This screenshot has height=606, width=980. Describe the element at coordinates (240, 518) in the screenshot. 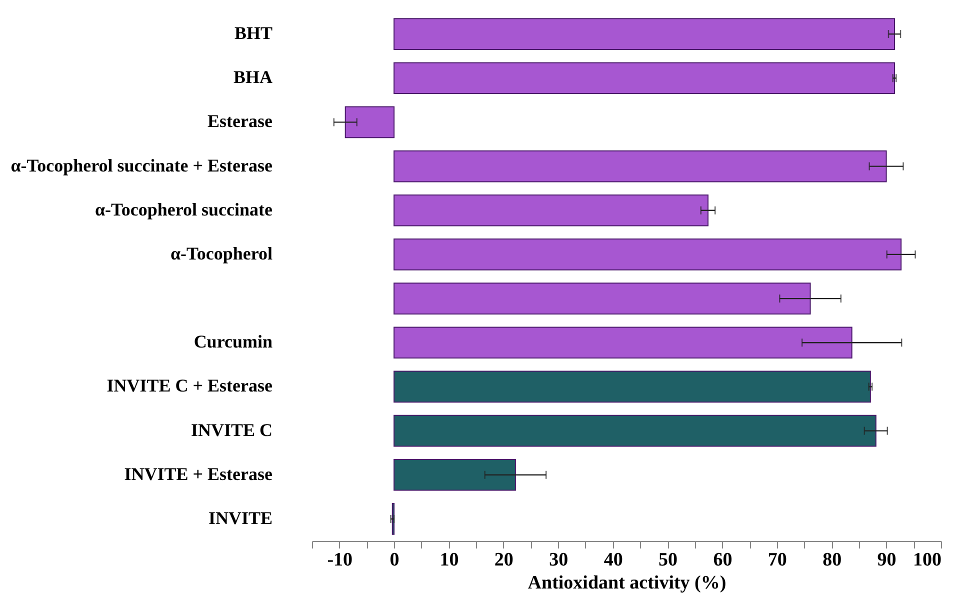

I see `y-tick-label: INVITE` at that location.